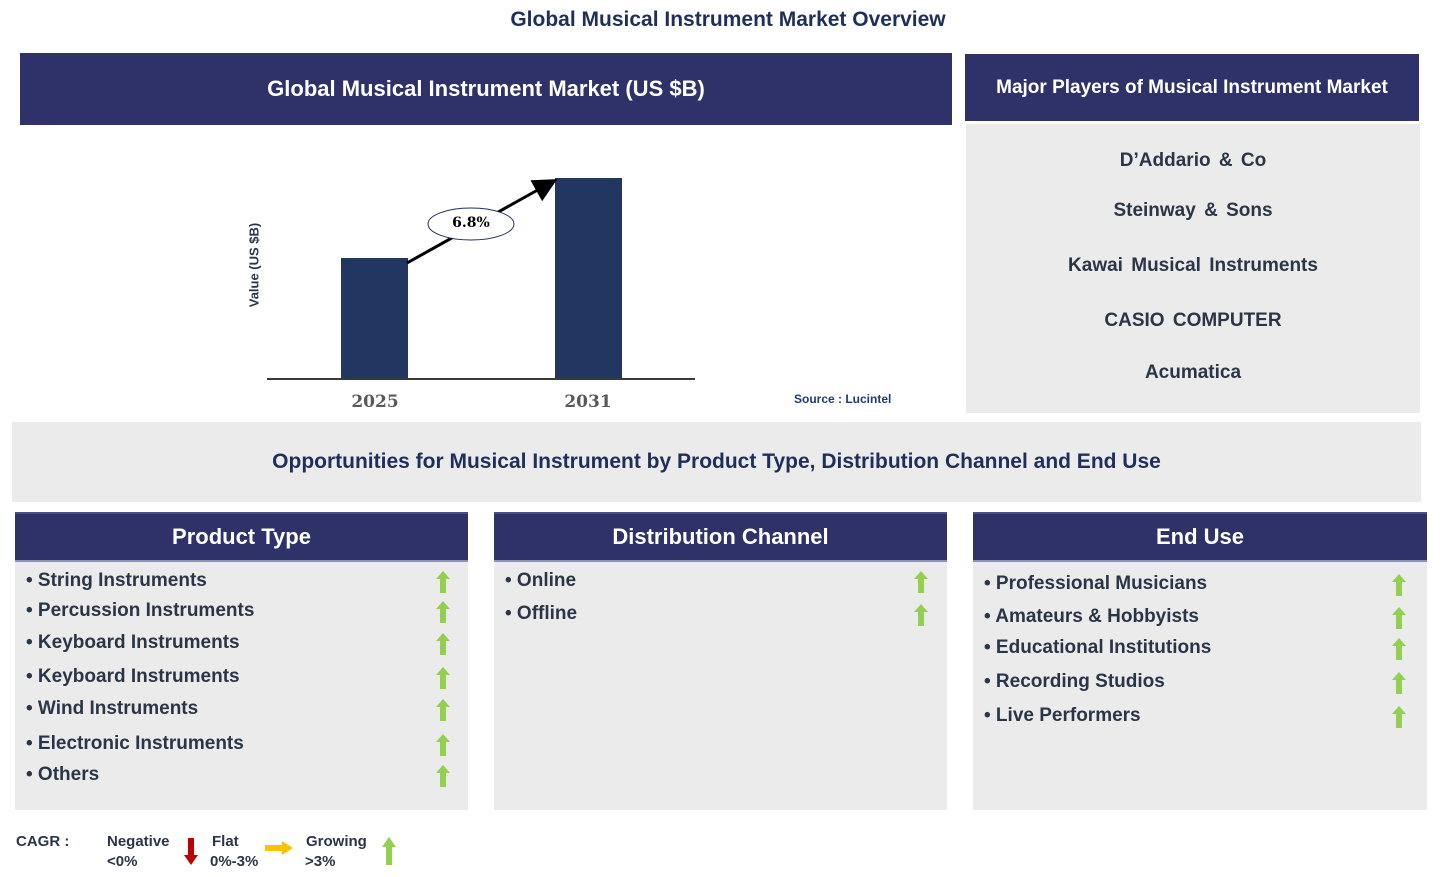 The width and height of the screenshot is (1443, 877). What do you see at coordinates (138, 841) in the screenshot?
I see `legend-negative-title: Negative` at bounding box center [138, 841].